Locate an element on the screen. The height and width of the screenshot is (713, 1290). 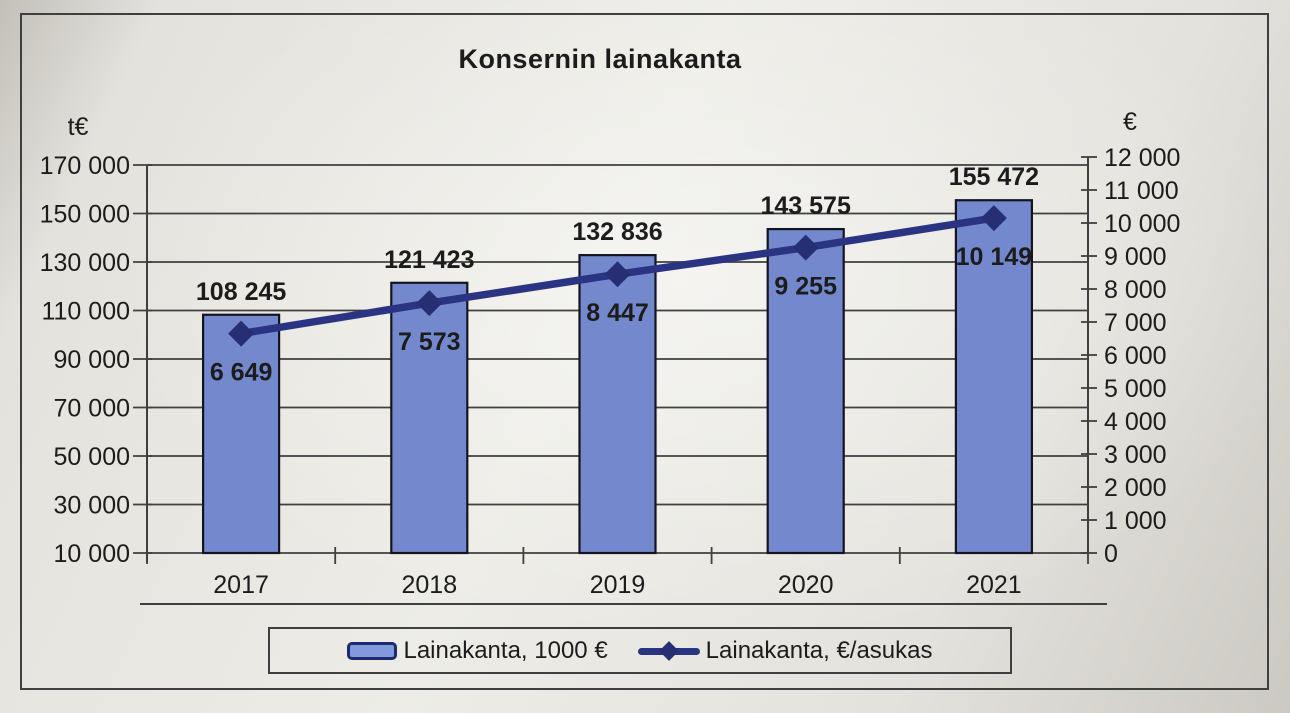
left-axis-tick-label: 30 000 is located at coordinates (92, 506).